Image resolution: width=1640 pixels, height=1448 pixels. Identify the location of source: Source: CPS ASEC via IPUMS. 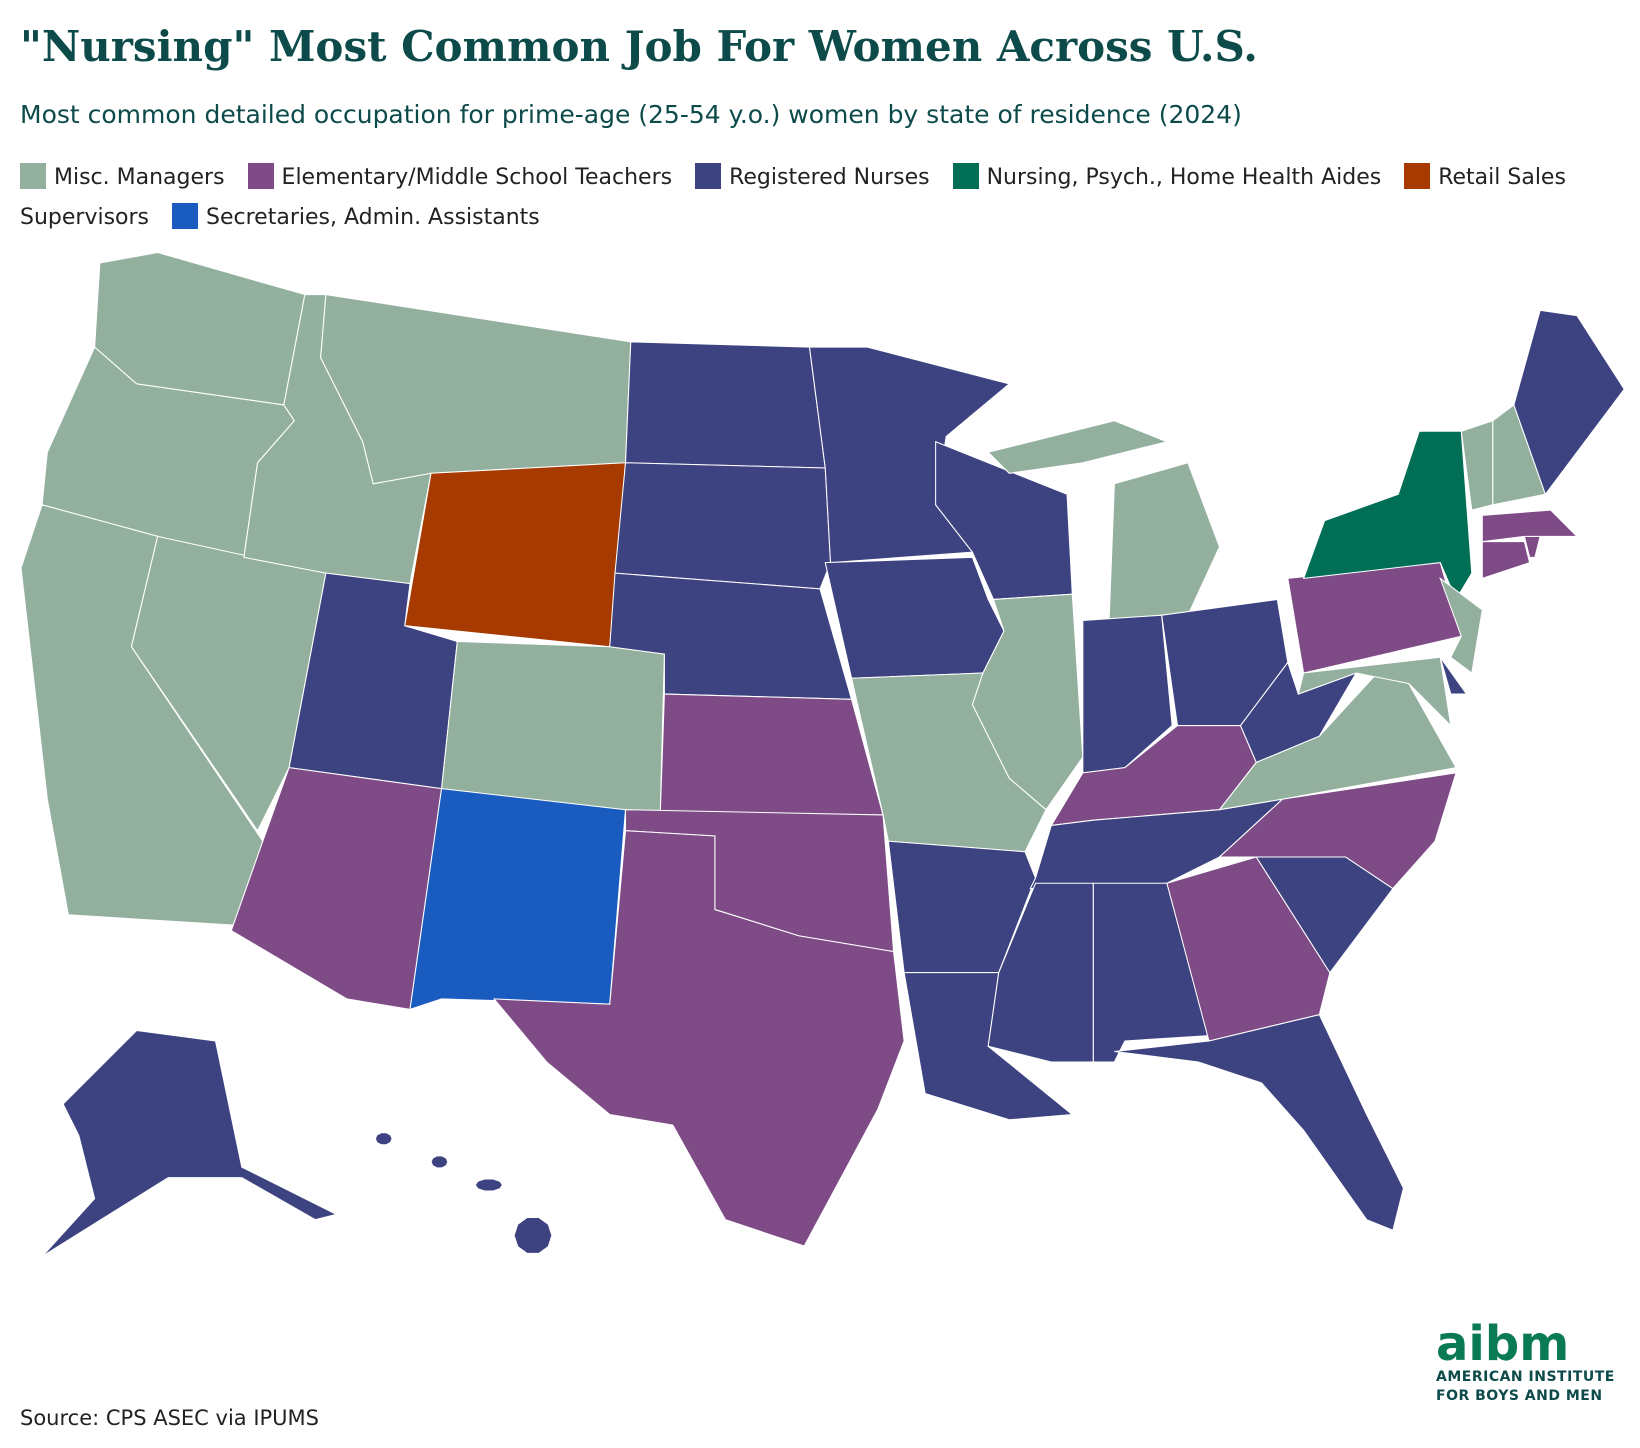
(169, 1418).